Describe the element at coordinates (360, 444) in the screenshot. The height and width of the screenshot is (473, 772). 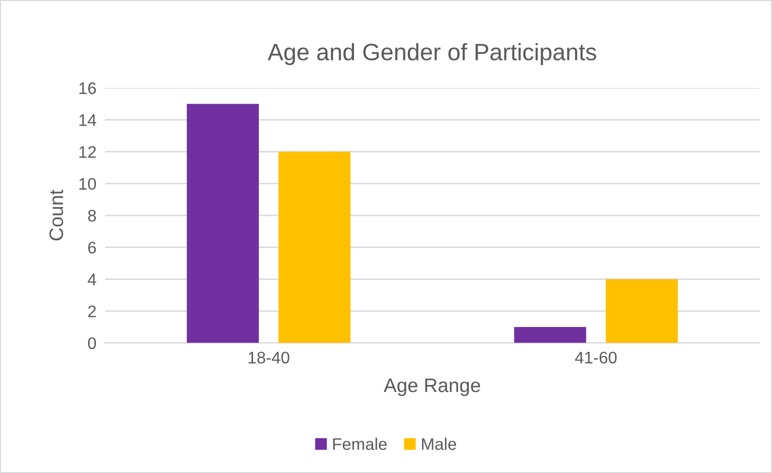
I see `legend-label: Female` at that location.